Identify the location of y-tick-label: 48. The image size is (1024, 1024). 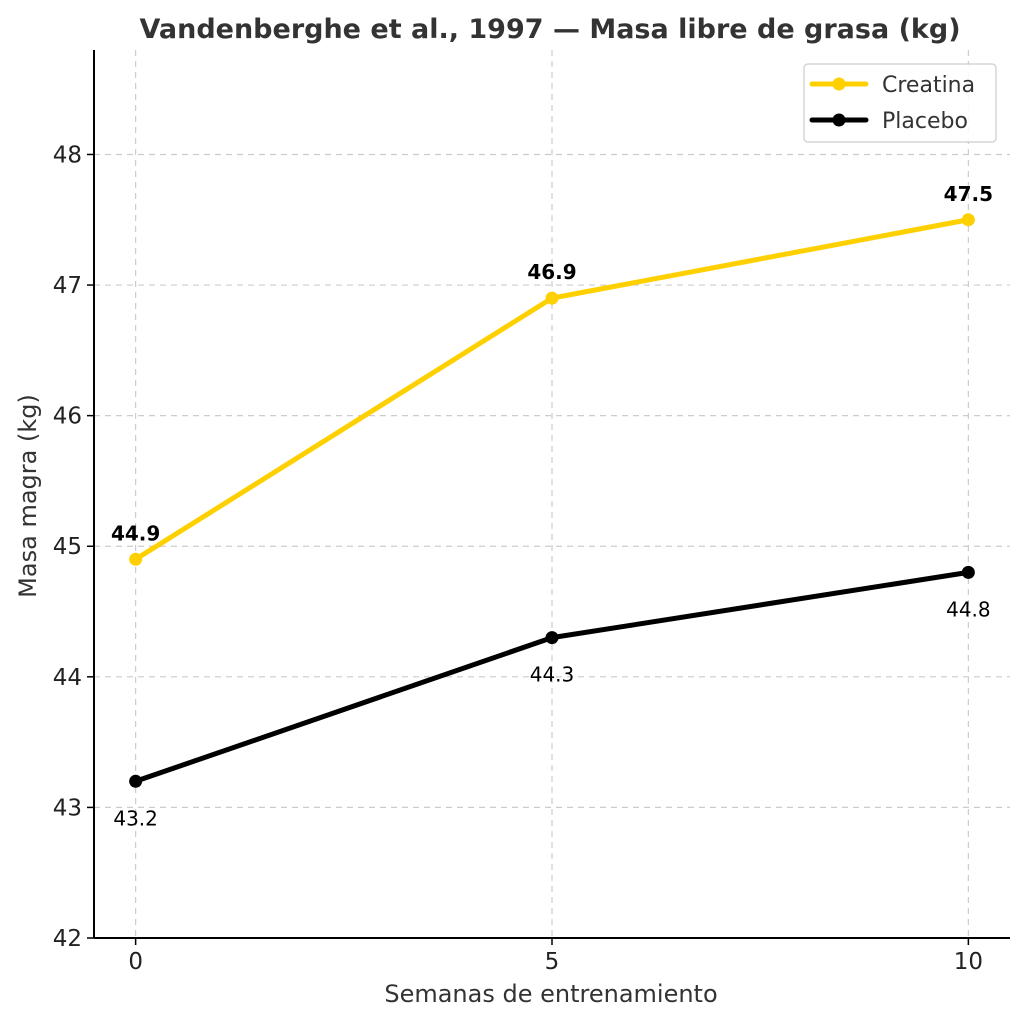
(67, 155).